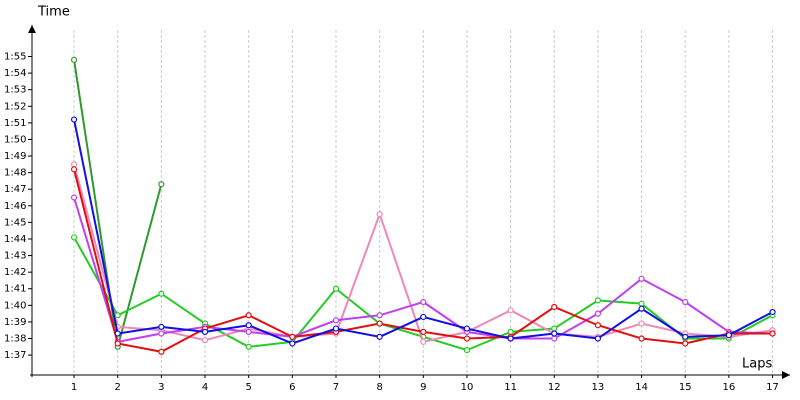  I want to click on x-tick-label: 16, so click(729, 387).